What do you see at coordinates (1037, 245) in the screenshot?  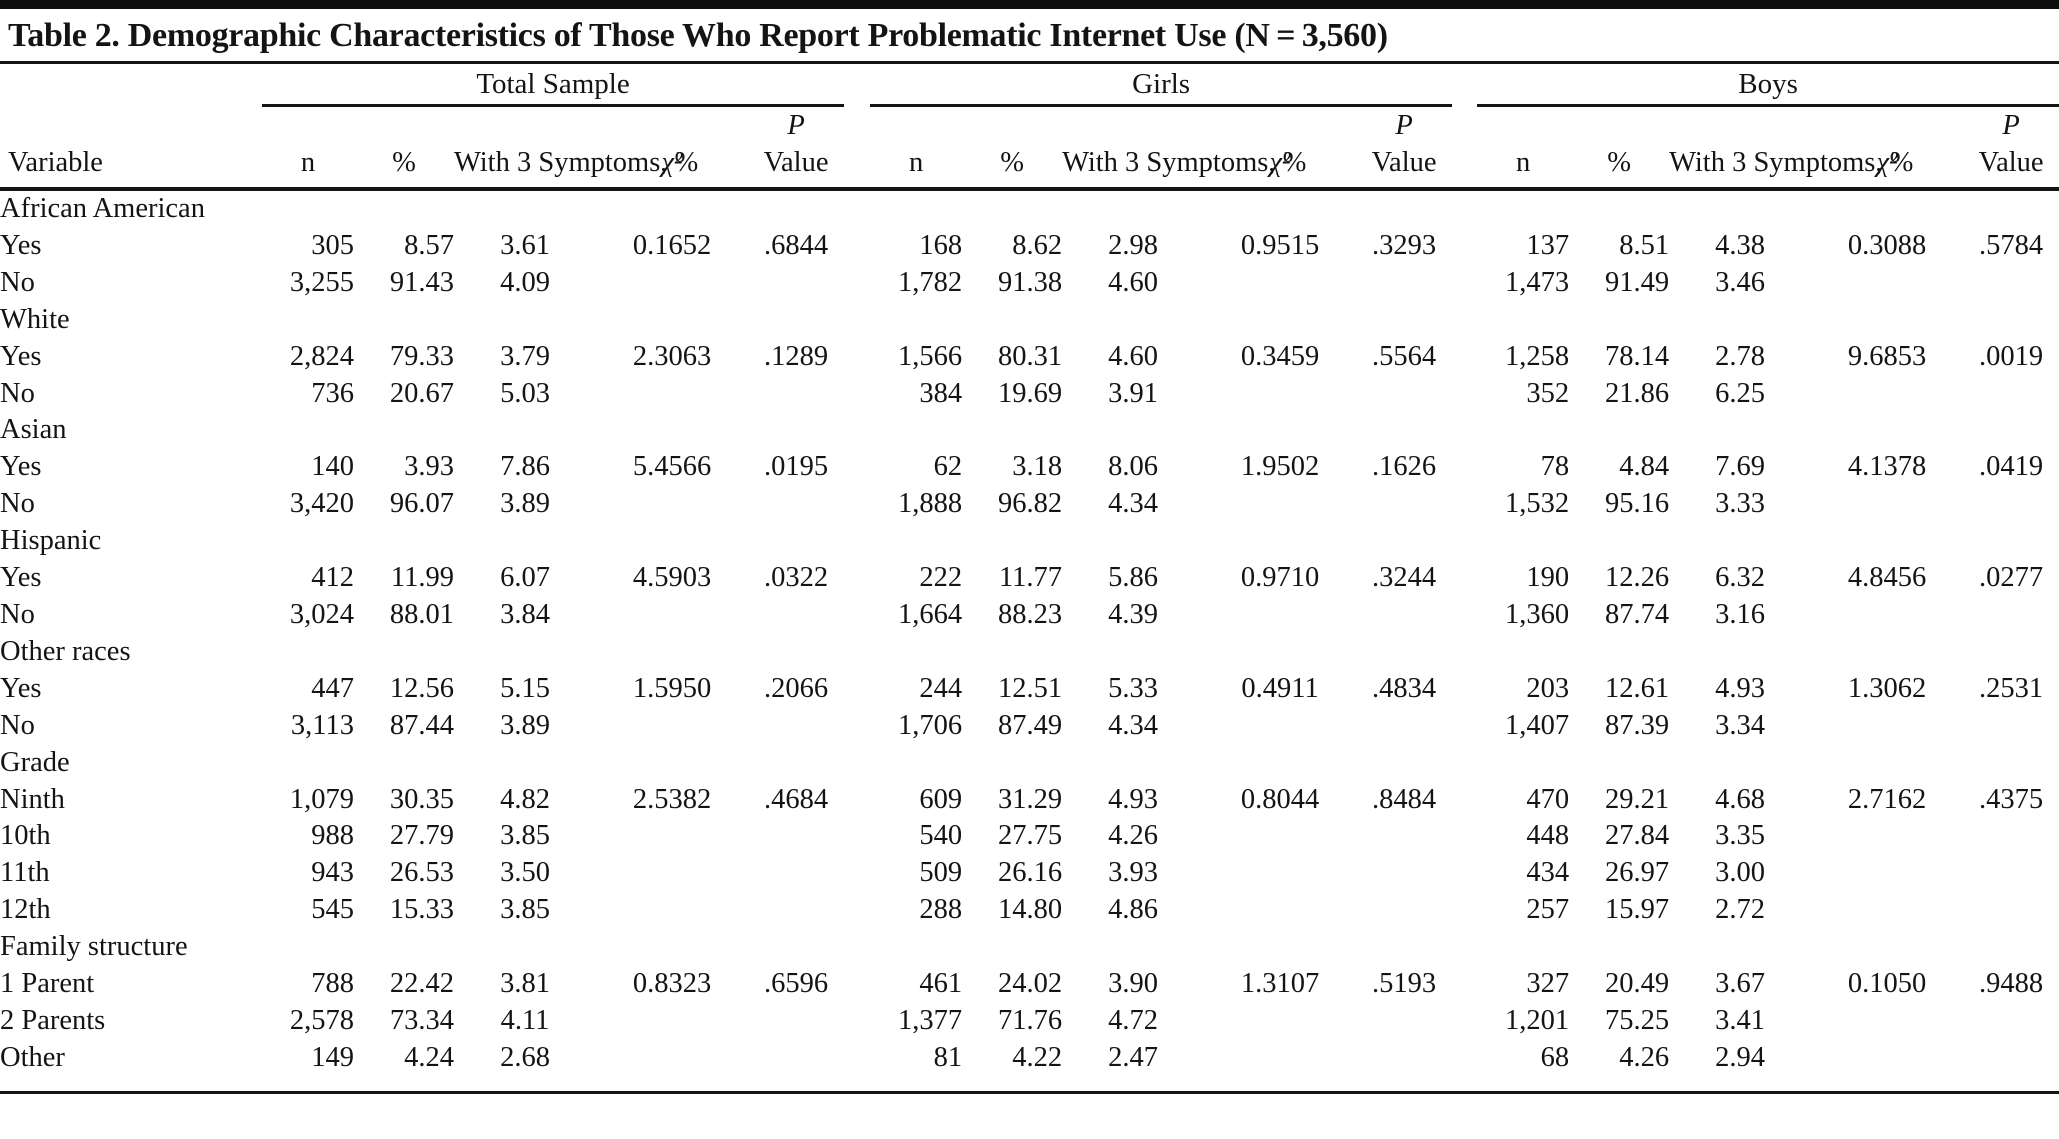 I see `table-cell: 8.62` at bounding box center [1037, 245].